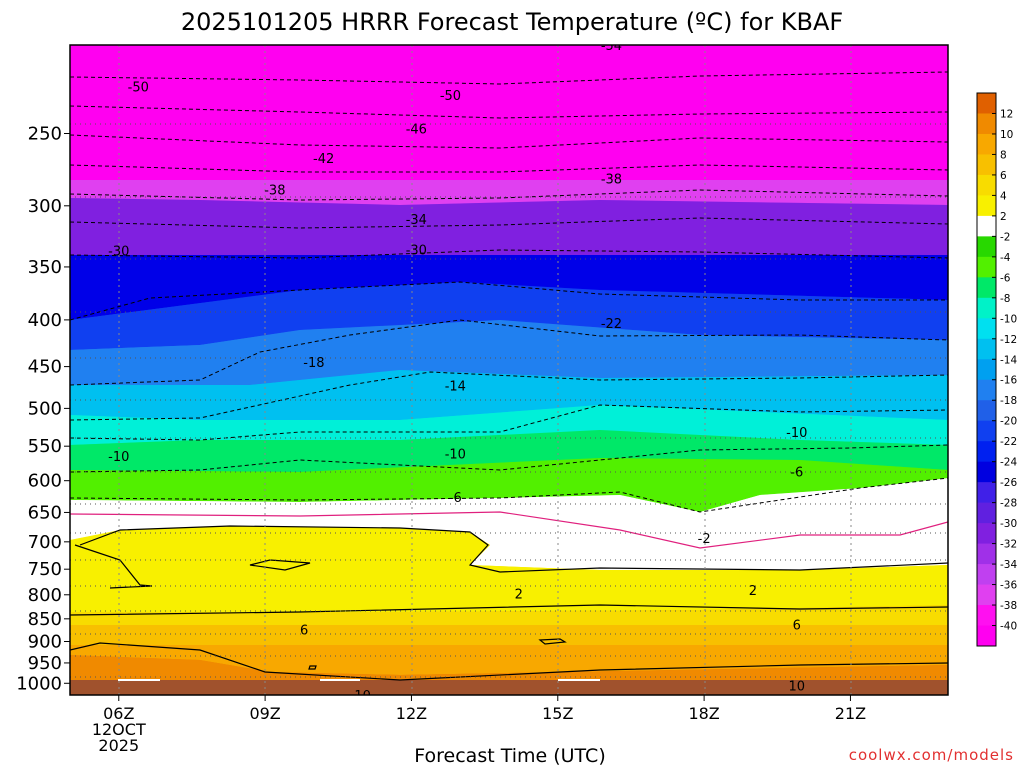 The image size is (1024, 772). I want to click on contour-label: -2, so click(704, 539).